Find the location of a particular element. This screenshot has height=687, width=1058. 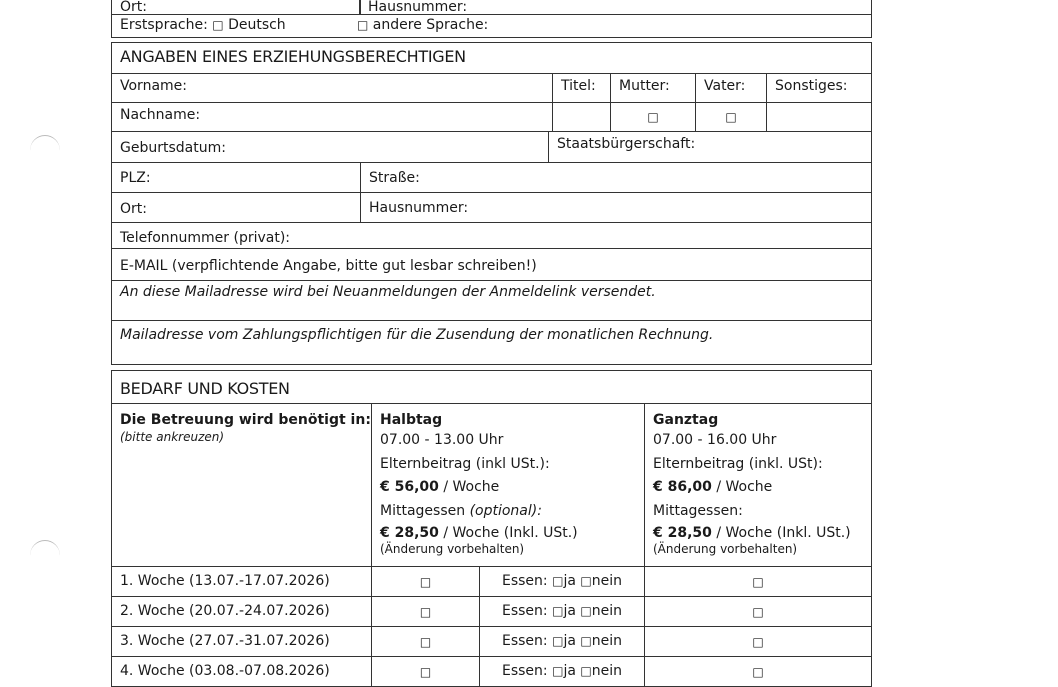

lunch-label: Mittagessen: is located at coordinates (698, 510).